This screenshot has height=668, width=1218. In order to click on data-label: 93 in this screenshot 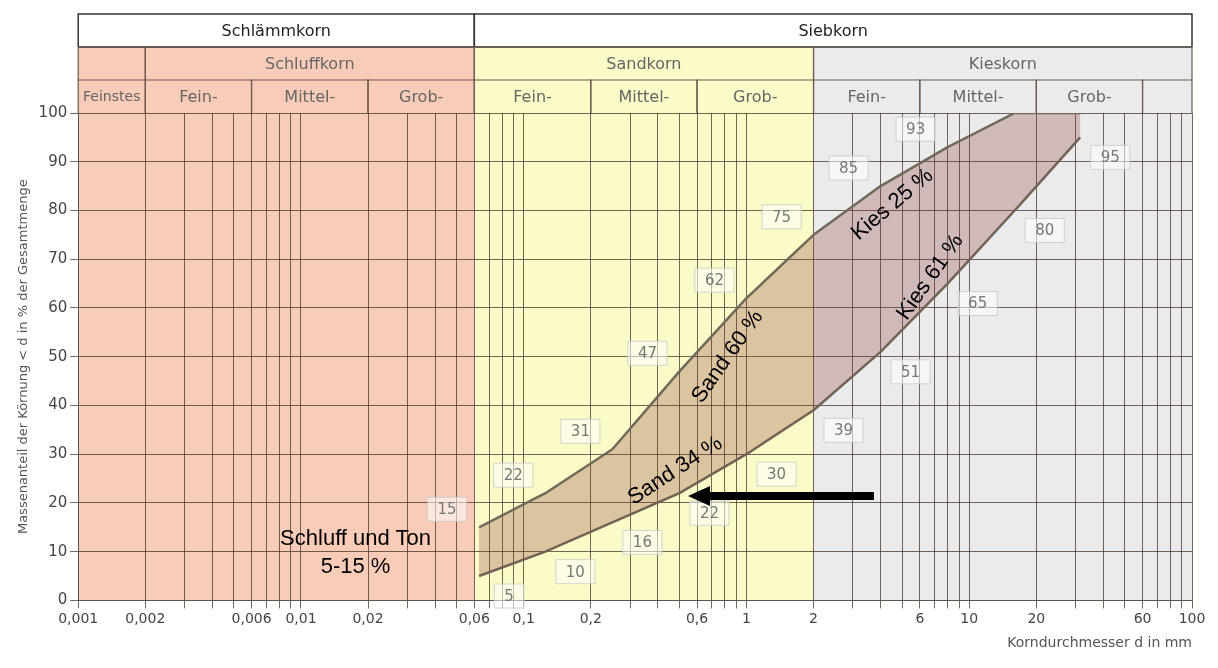, I will do `click(916, 129)`.